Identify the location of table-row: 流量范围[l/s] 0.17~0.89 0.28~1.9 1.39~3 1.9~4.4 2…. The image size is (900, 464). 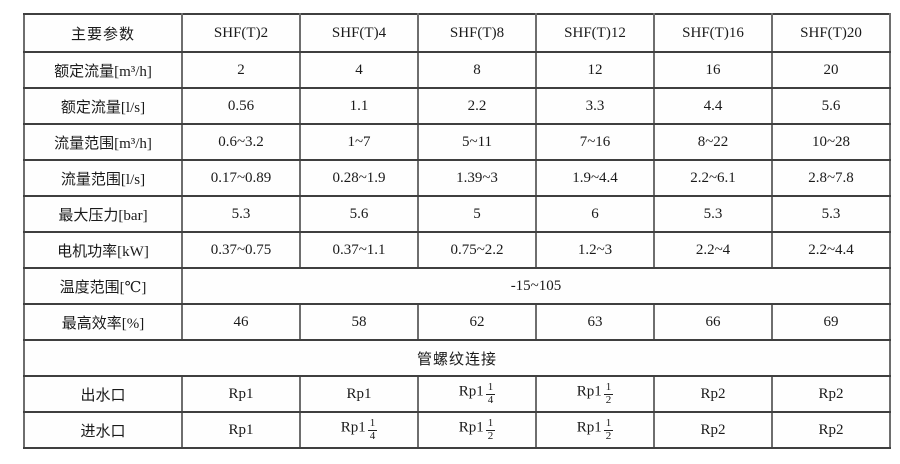
(457, 178).